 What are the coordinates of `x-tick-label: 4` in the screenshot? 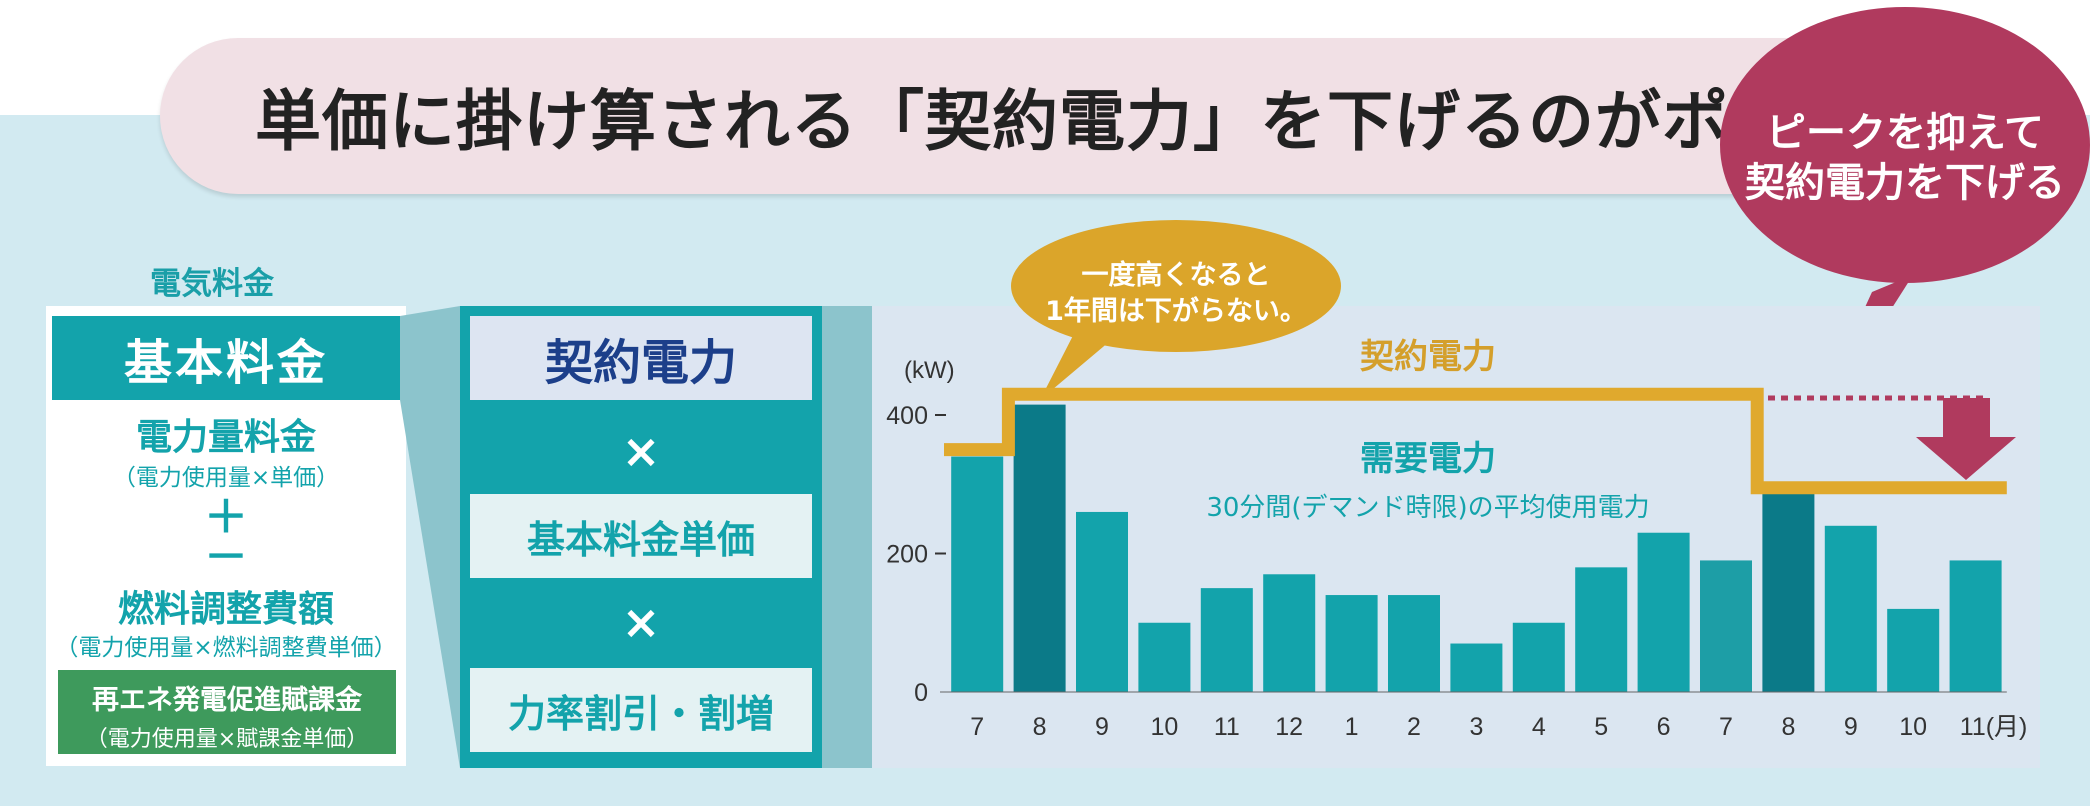 It's located at (1539, 727).